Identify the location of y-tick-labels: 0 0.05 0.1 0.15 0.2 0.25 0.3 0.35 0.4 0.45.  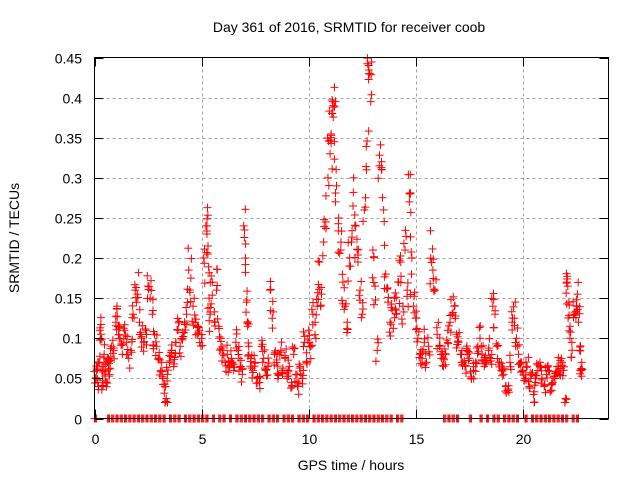
(68, 239).